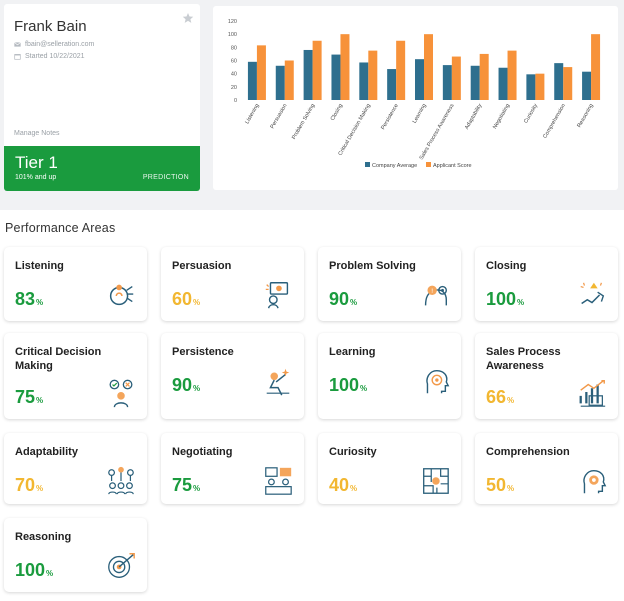 The image size is (624, 601). I want to click on email-text: fbain@selleration.com, so click(60, 44).